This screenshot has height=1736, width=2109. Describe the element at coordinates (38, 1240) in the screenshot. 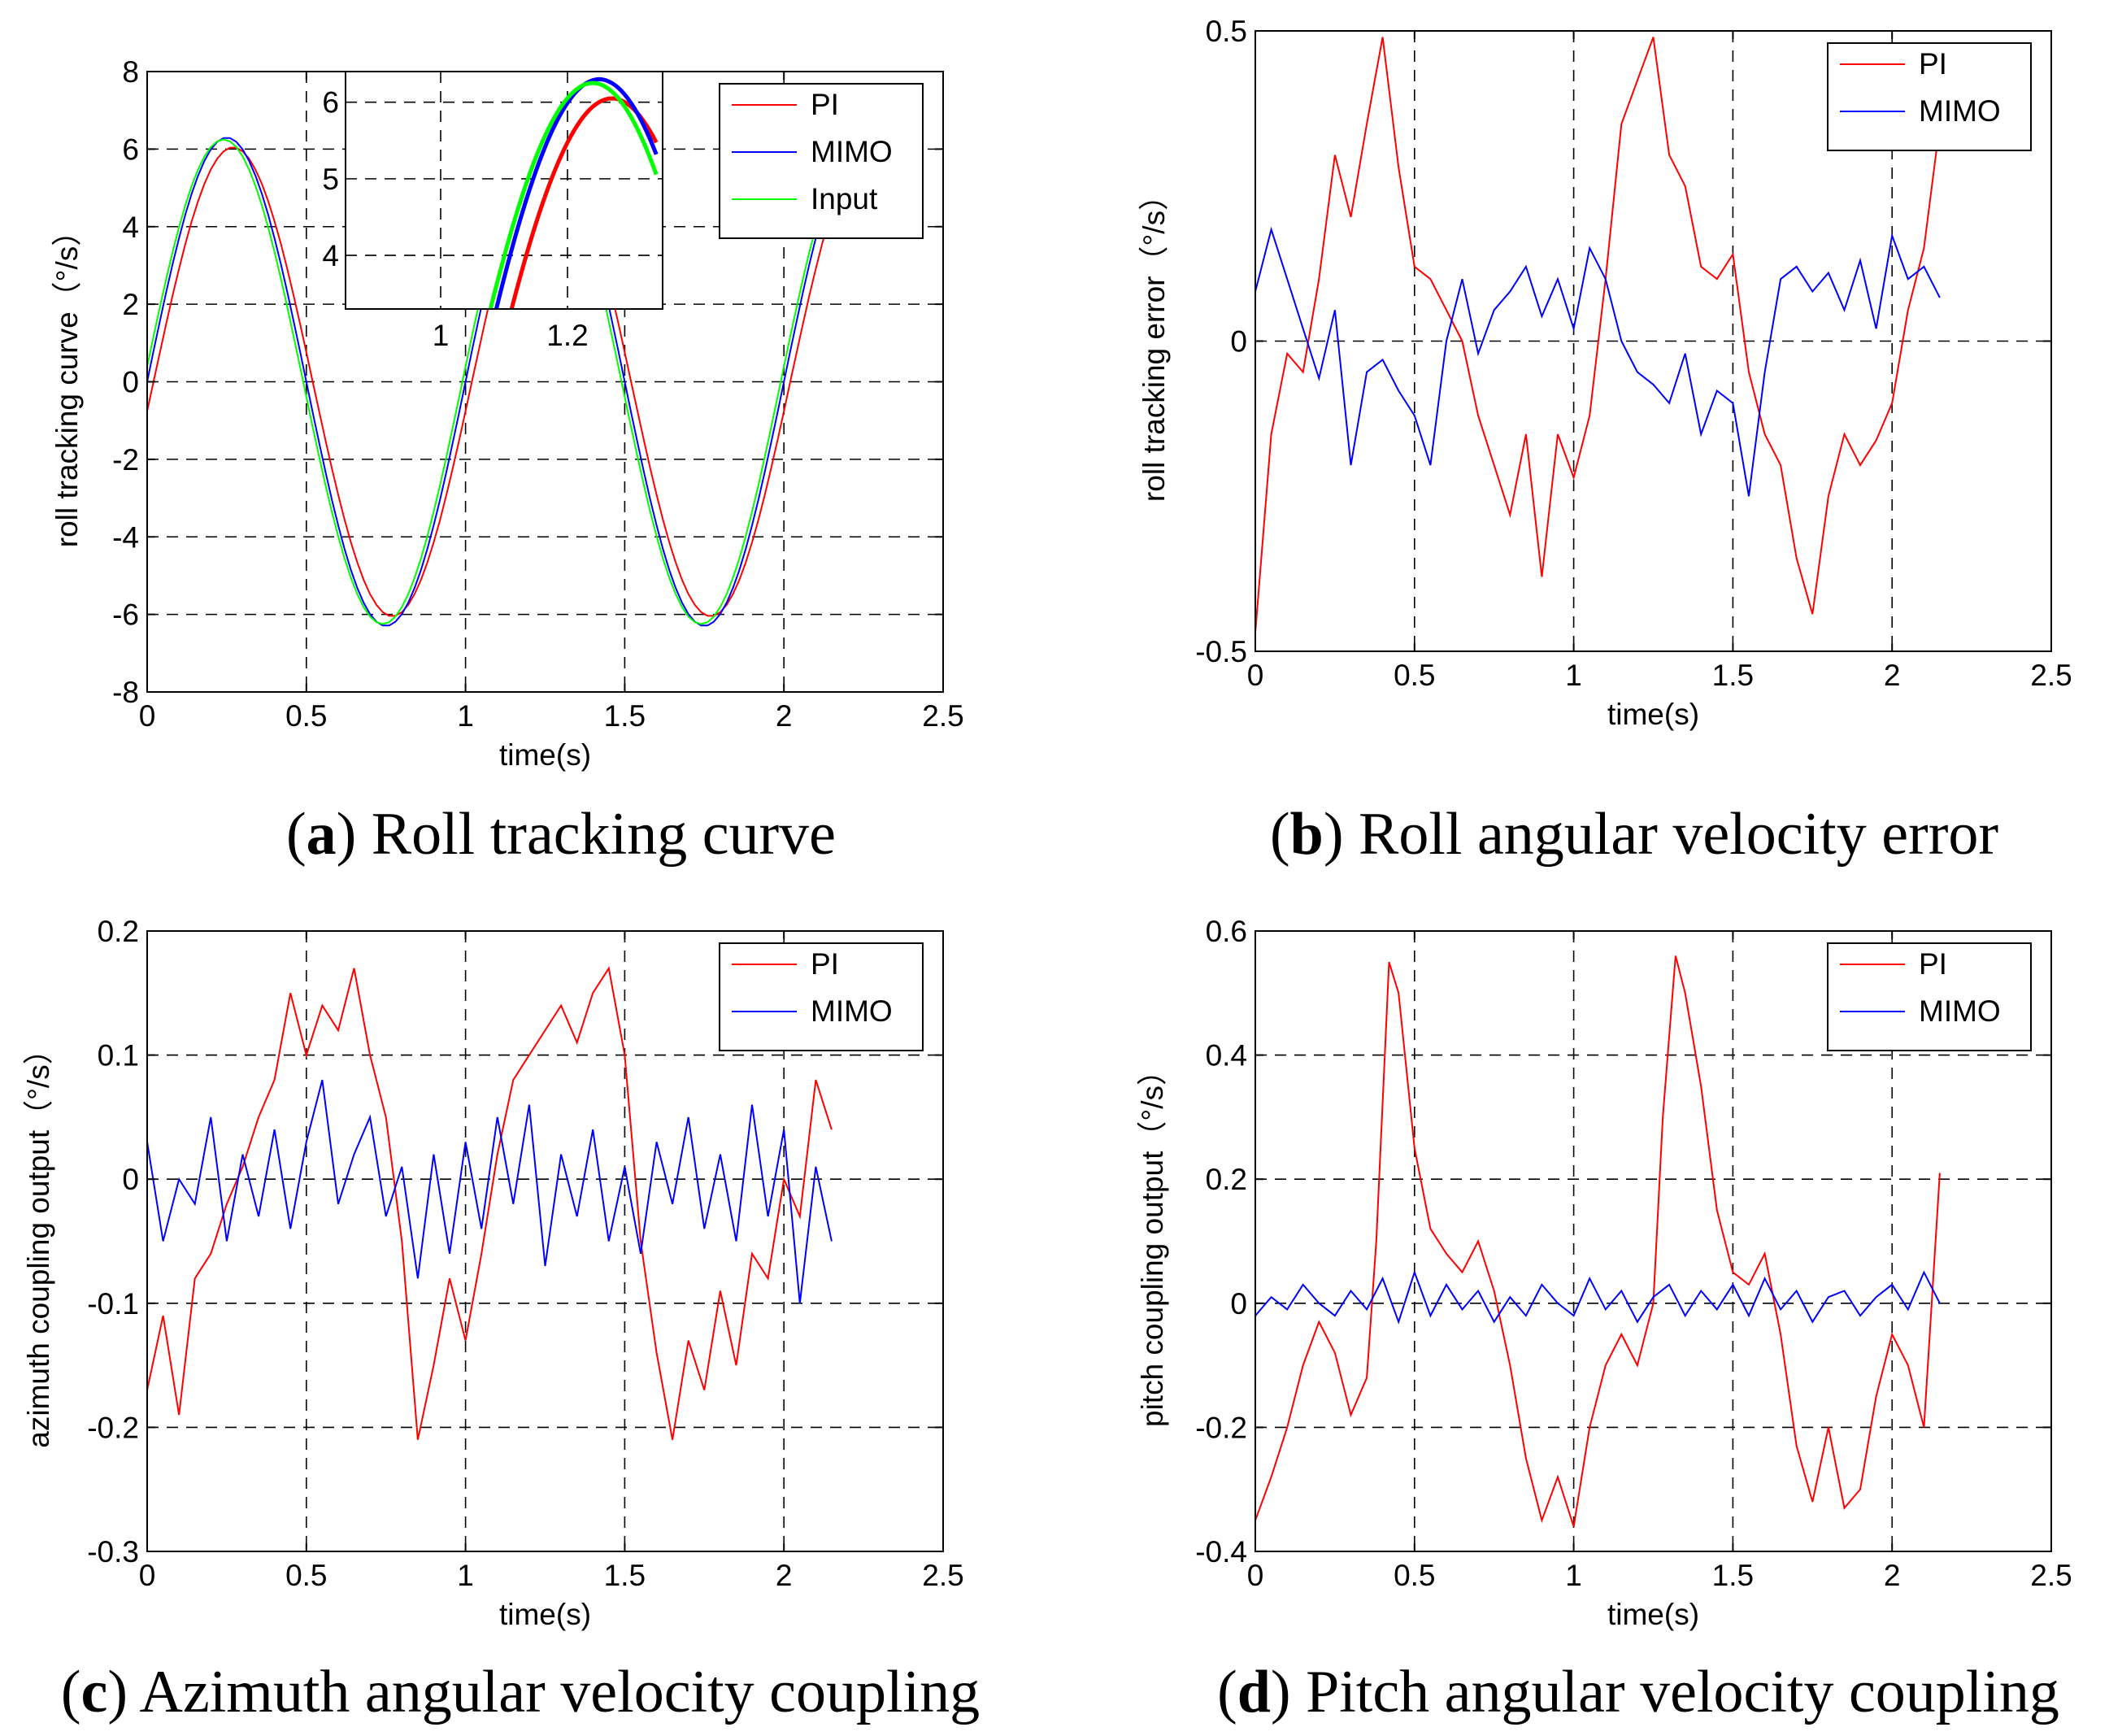

I see `y-axis-label: azimuth coupling output（°/s）` at that location.